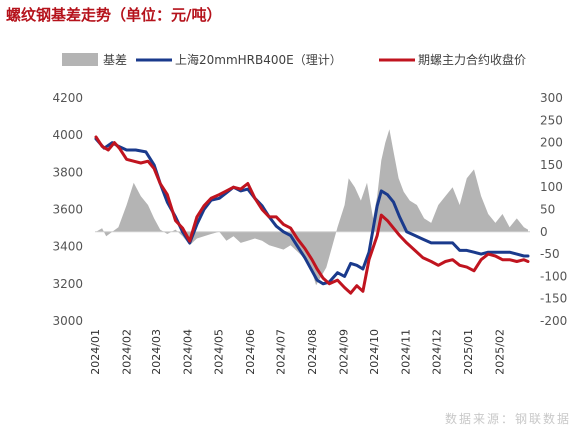  Describe the element at coordinates (550, 254) in the screenshot. I see `y-right-tick-label: -50` at that location.